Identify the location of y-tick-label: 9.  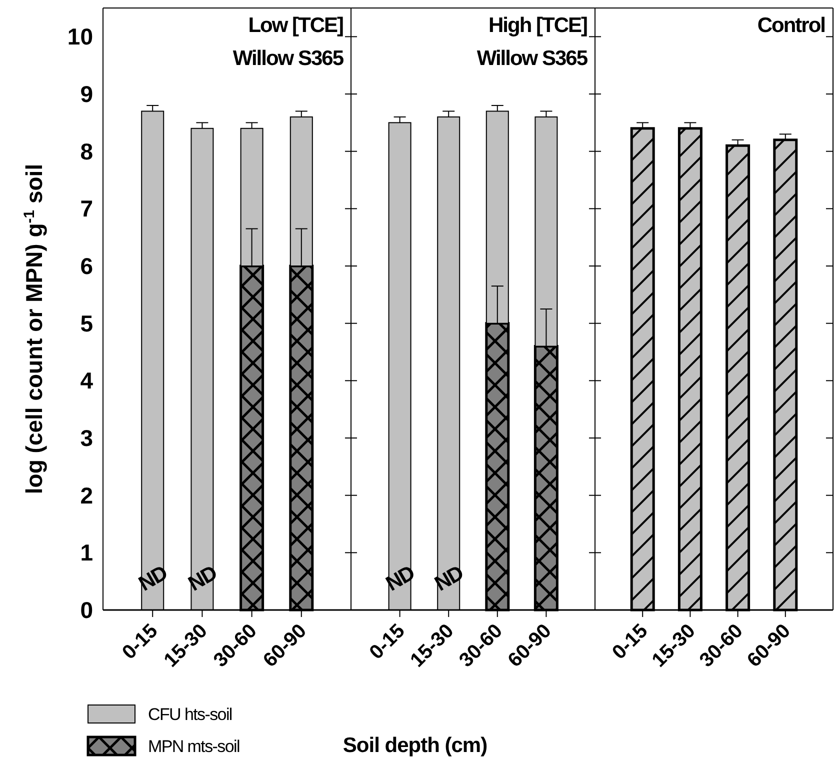
(86, 94).